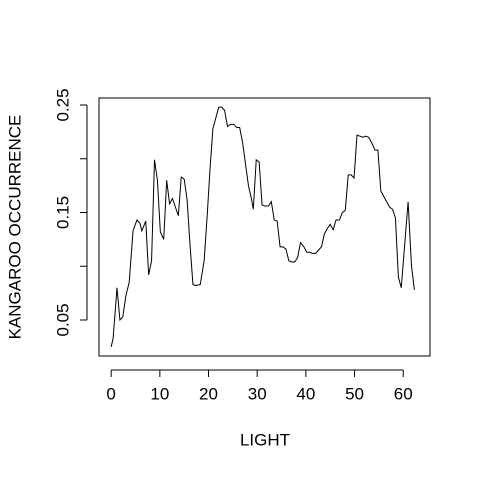 The height and width of the screenshot is (480, 480). I want to click on y-tick-label: 0.25, so click(62, 104).